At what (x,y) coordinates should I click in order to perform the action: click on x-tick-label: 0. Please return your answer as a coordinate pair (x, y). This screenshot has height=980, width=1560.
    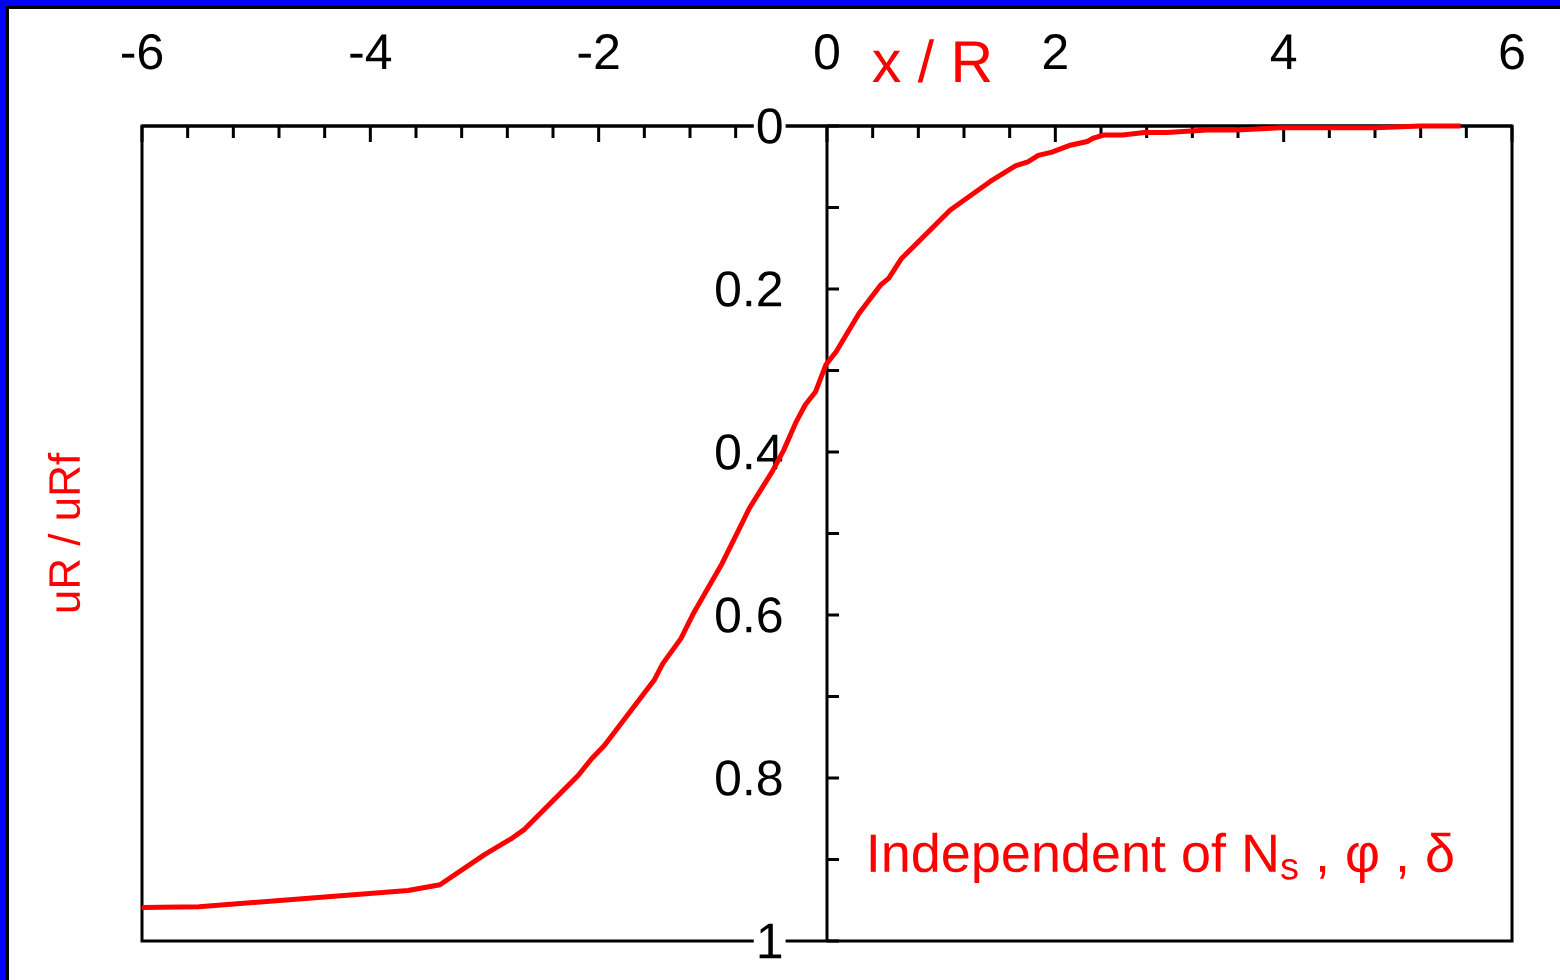
    Looking at the image, I should click on (827, 52).